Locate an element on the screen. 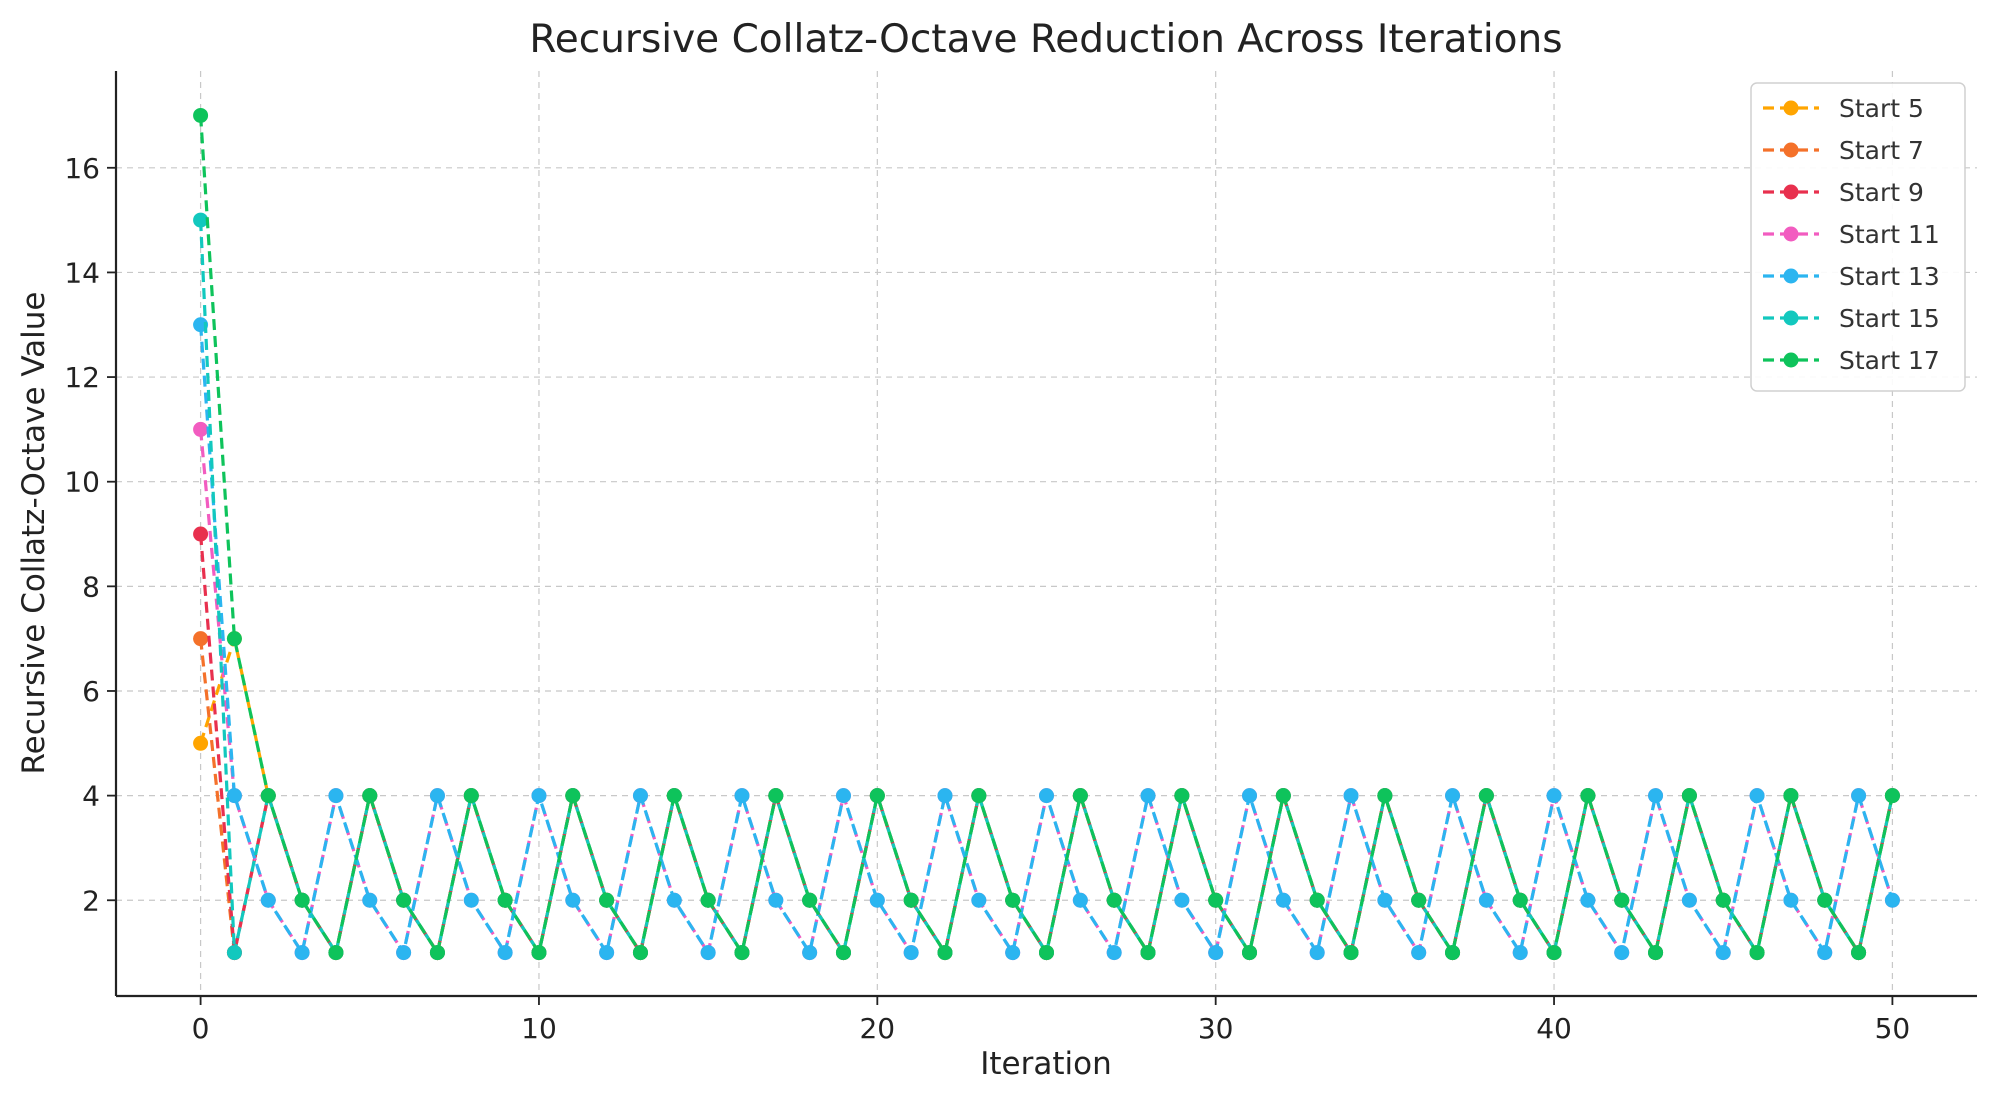  legend-item-start-17: Start 17 is located at coordinates (1851, 360).